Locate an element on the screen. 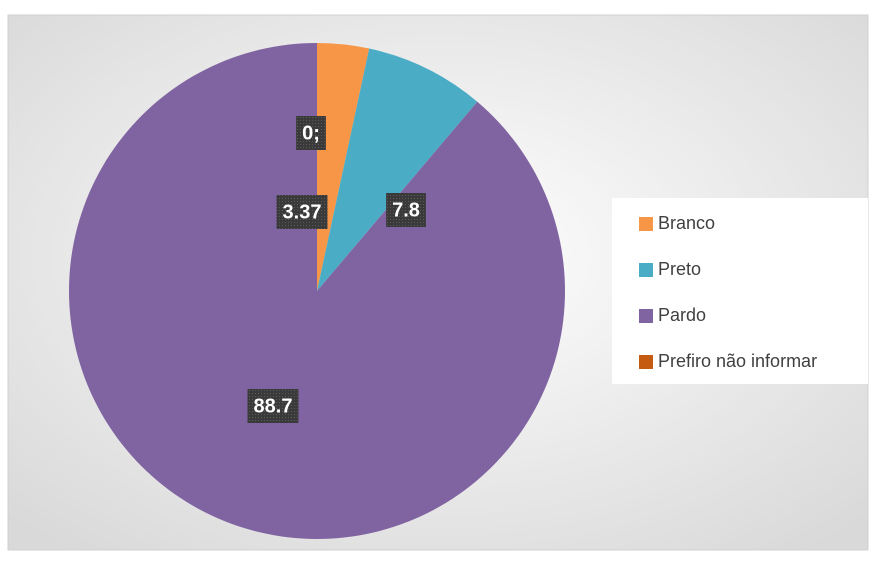 This screenshot has height=563, width=872. data-label: 7.8 is located at coordinates (406, 210).